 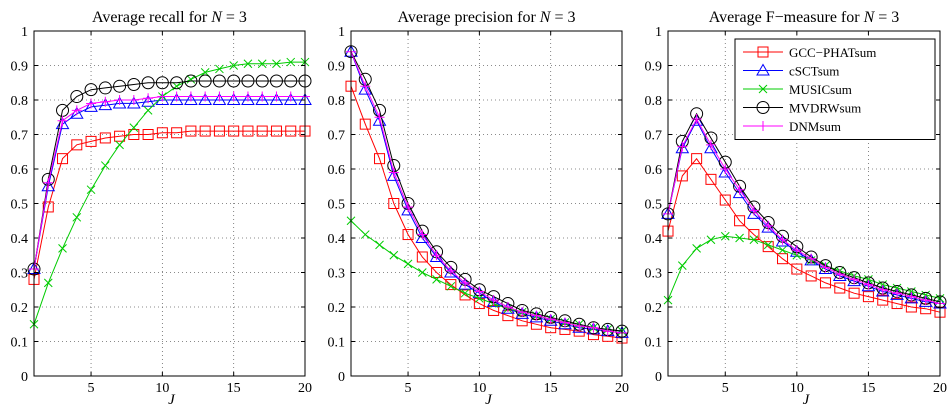 What do you see at coordinates (562, 17) in the screenshot?
I see `chart-title-suffix: = 3` at bounding box center [562, 17].